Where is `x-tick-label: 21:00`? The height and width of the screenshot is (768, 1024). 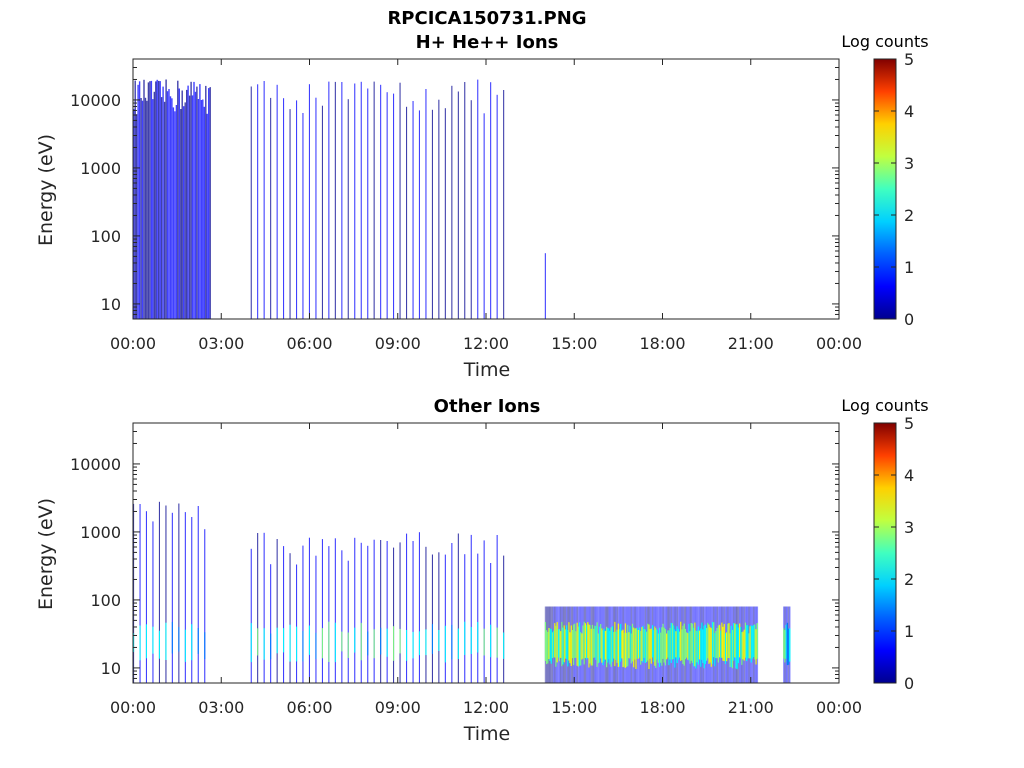
x-tick-label: 21:00 is located at coordinates (751, 707).